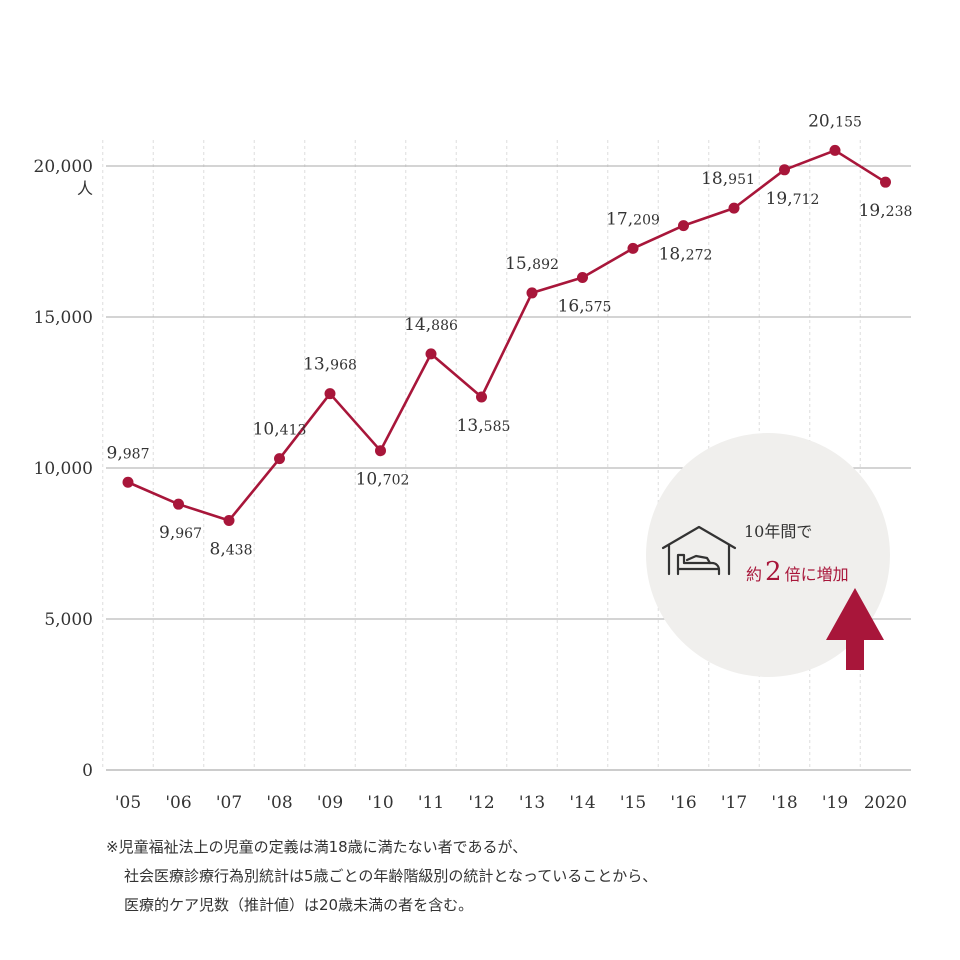 The width and height of the screenshot is (960, 960). Describe the element at coordinates (734, 803) in the screenshot. I see `x-tick-label: '17` at that location.